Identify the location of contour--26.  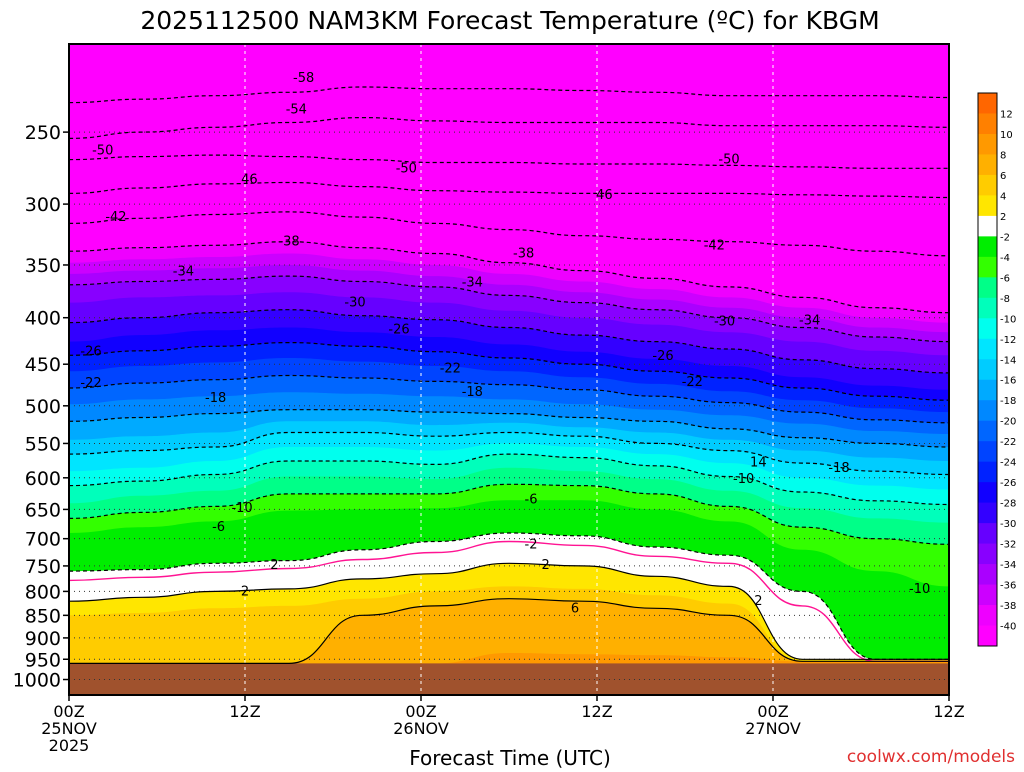
(509, 371).